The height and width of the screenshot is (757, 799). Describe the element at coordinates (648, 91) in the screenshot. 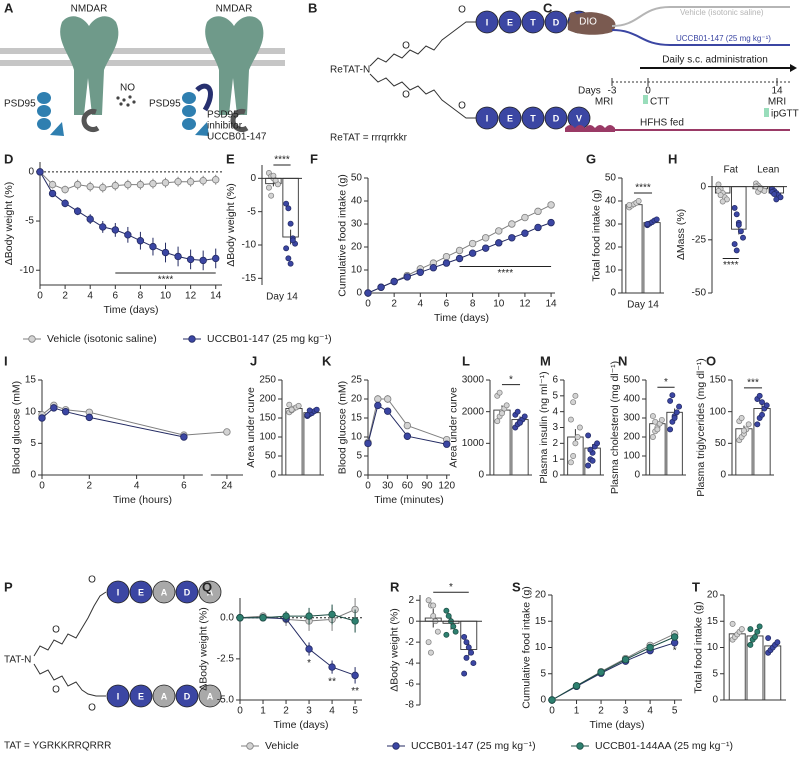

I see `day-tick: 0` at that location.